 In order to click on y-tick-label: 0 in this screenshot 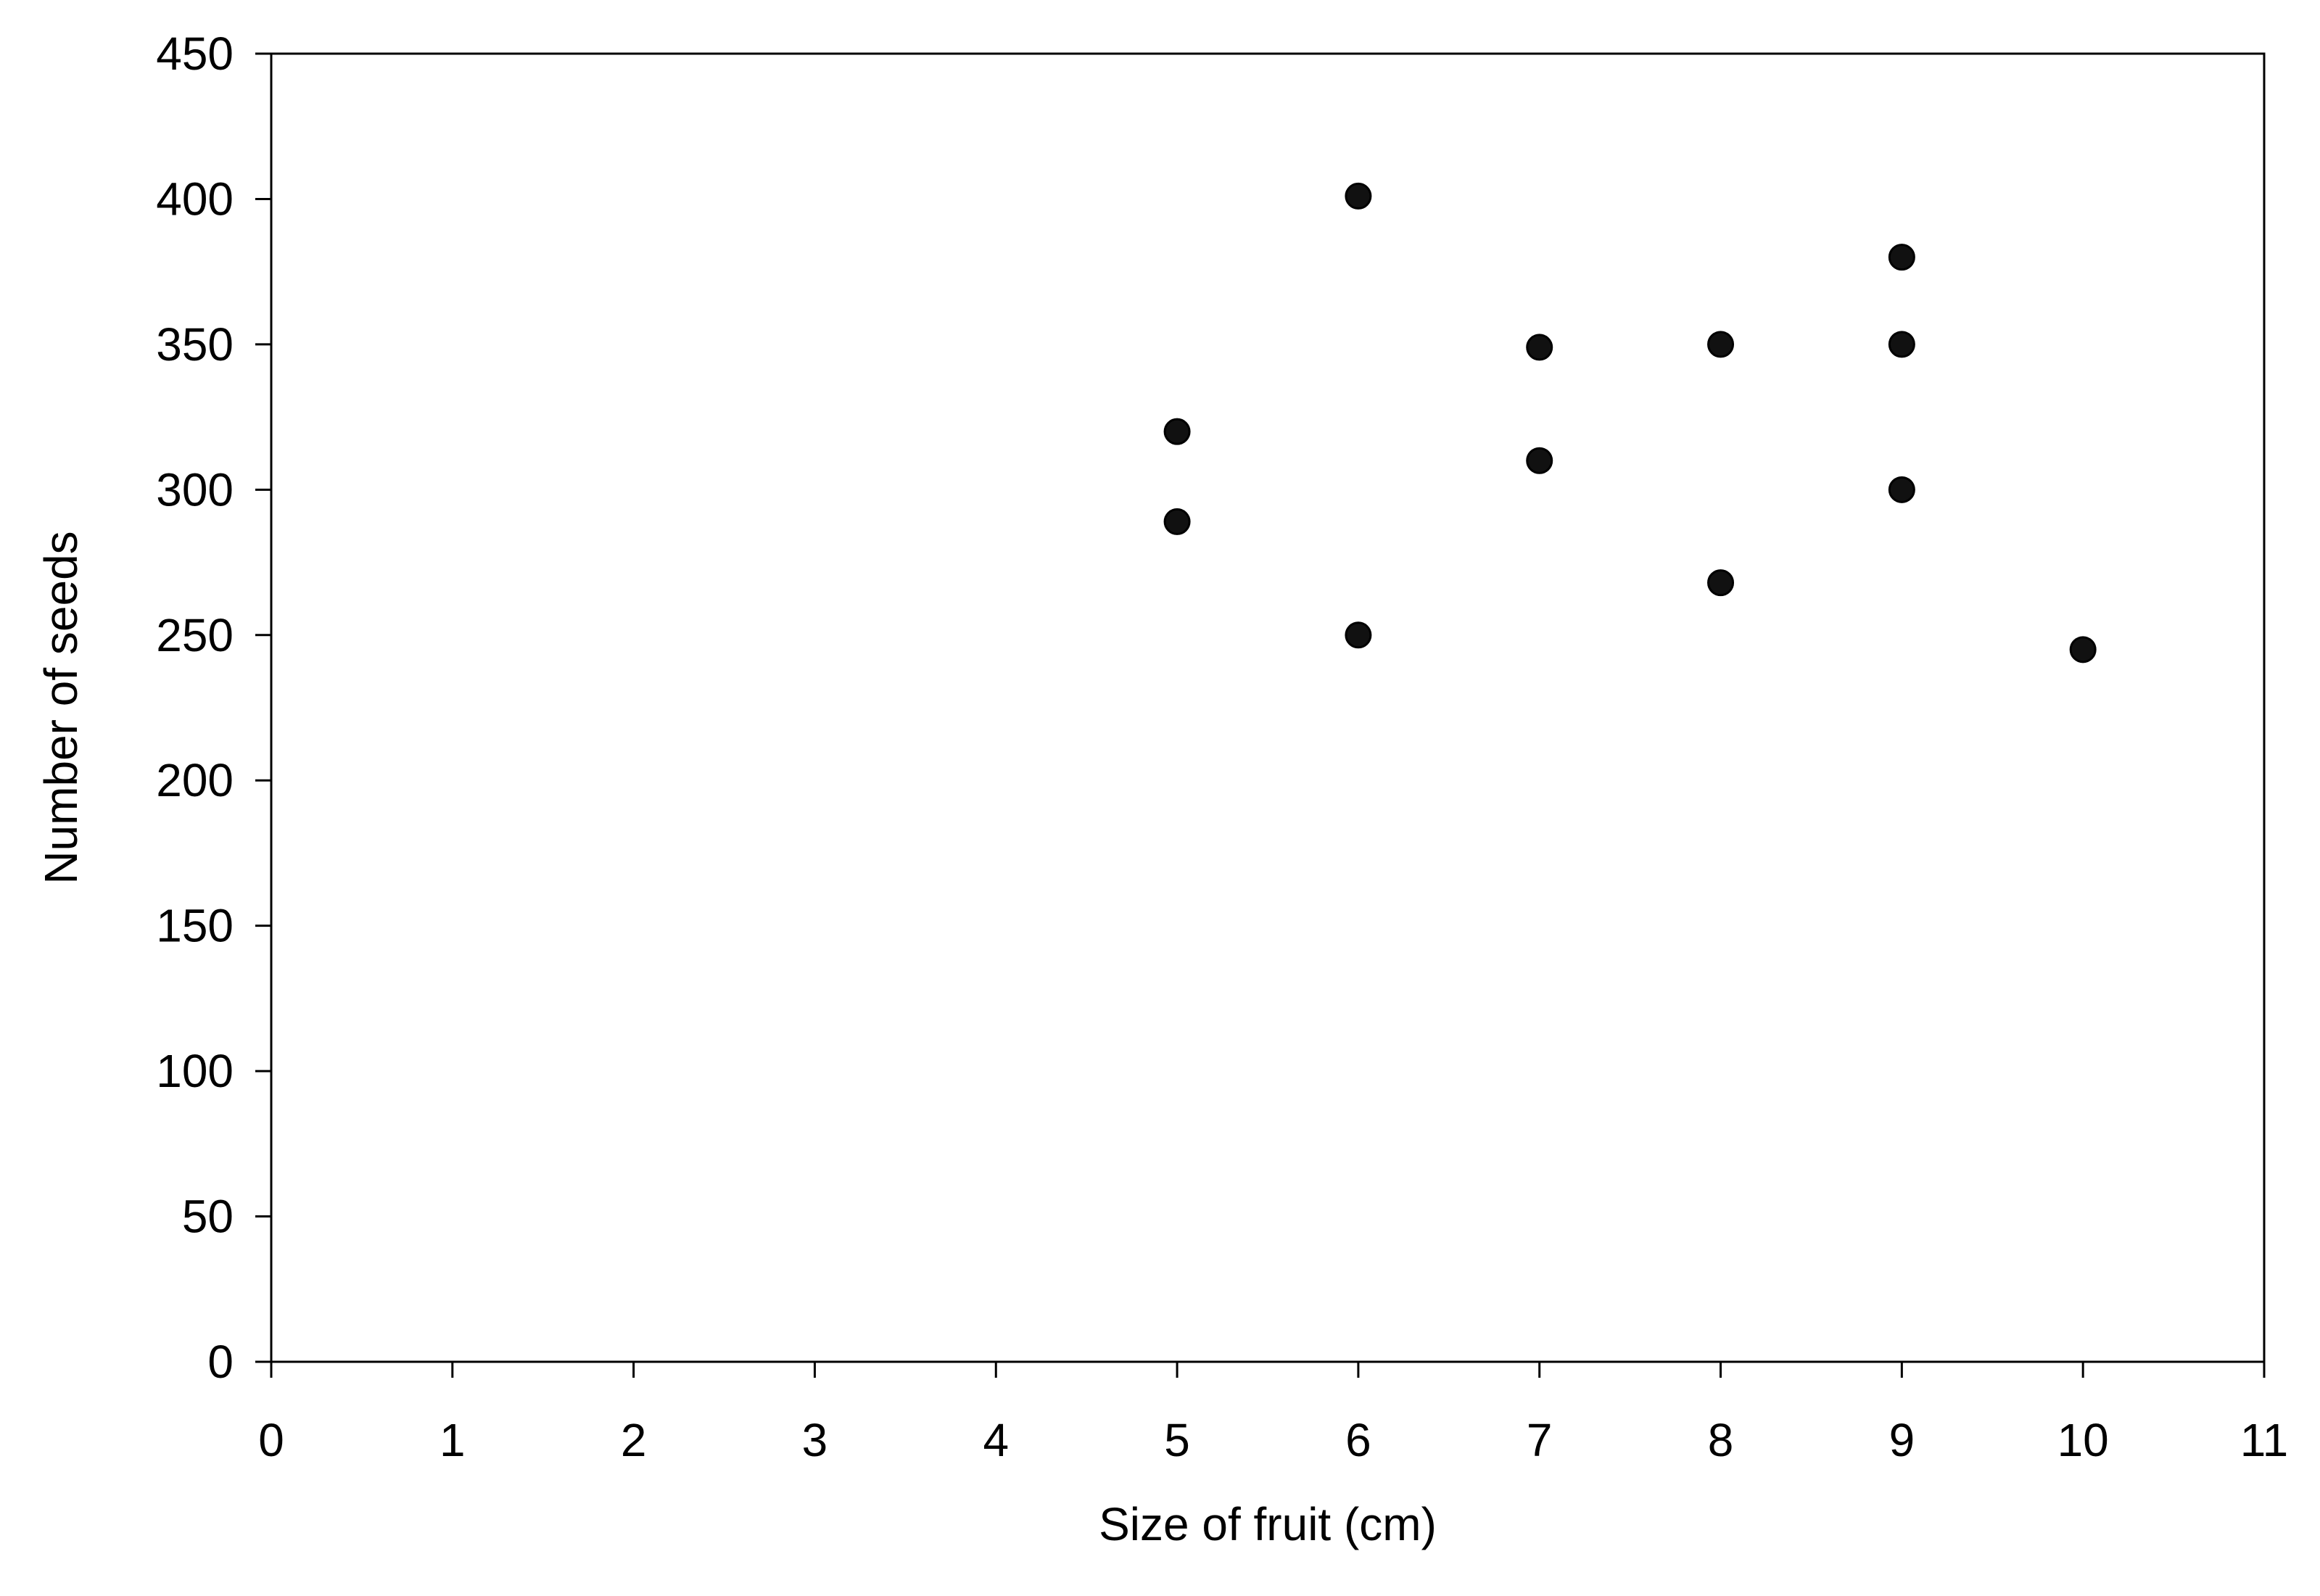, I will do `click(220, 1362)`.